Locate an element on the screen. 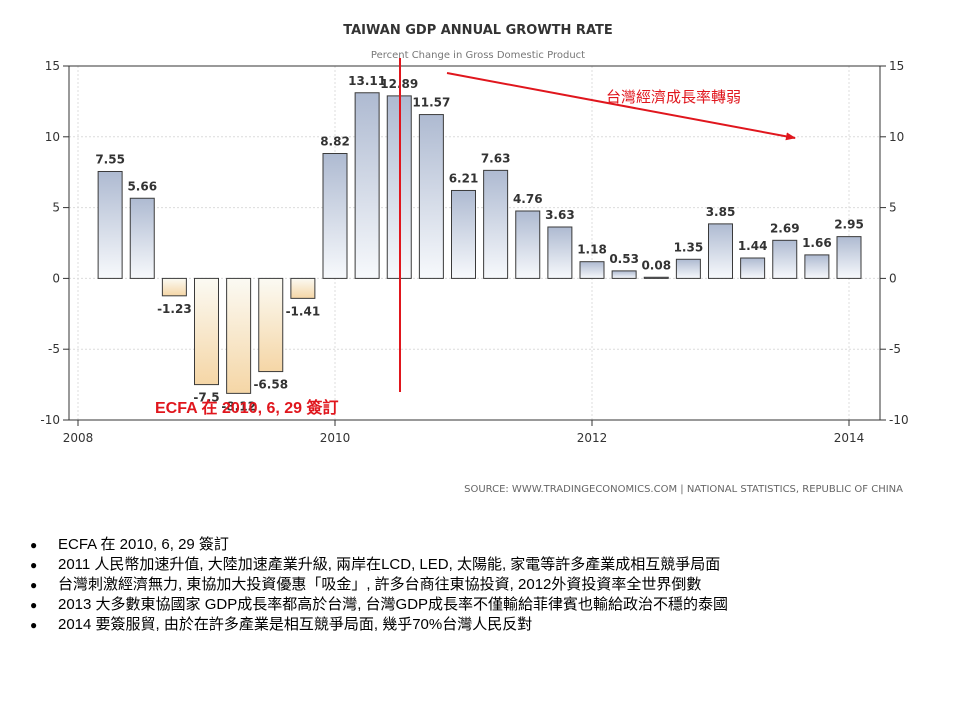 This screenshot has width=960, height=720. x-tick-label: 2012 is located at coordinates (592, 438).